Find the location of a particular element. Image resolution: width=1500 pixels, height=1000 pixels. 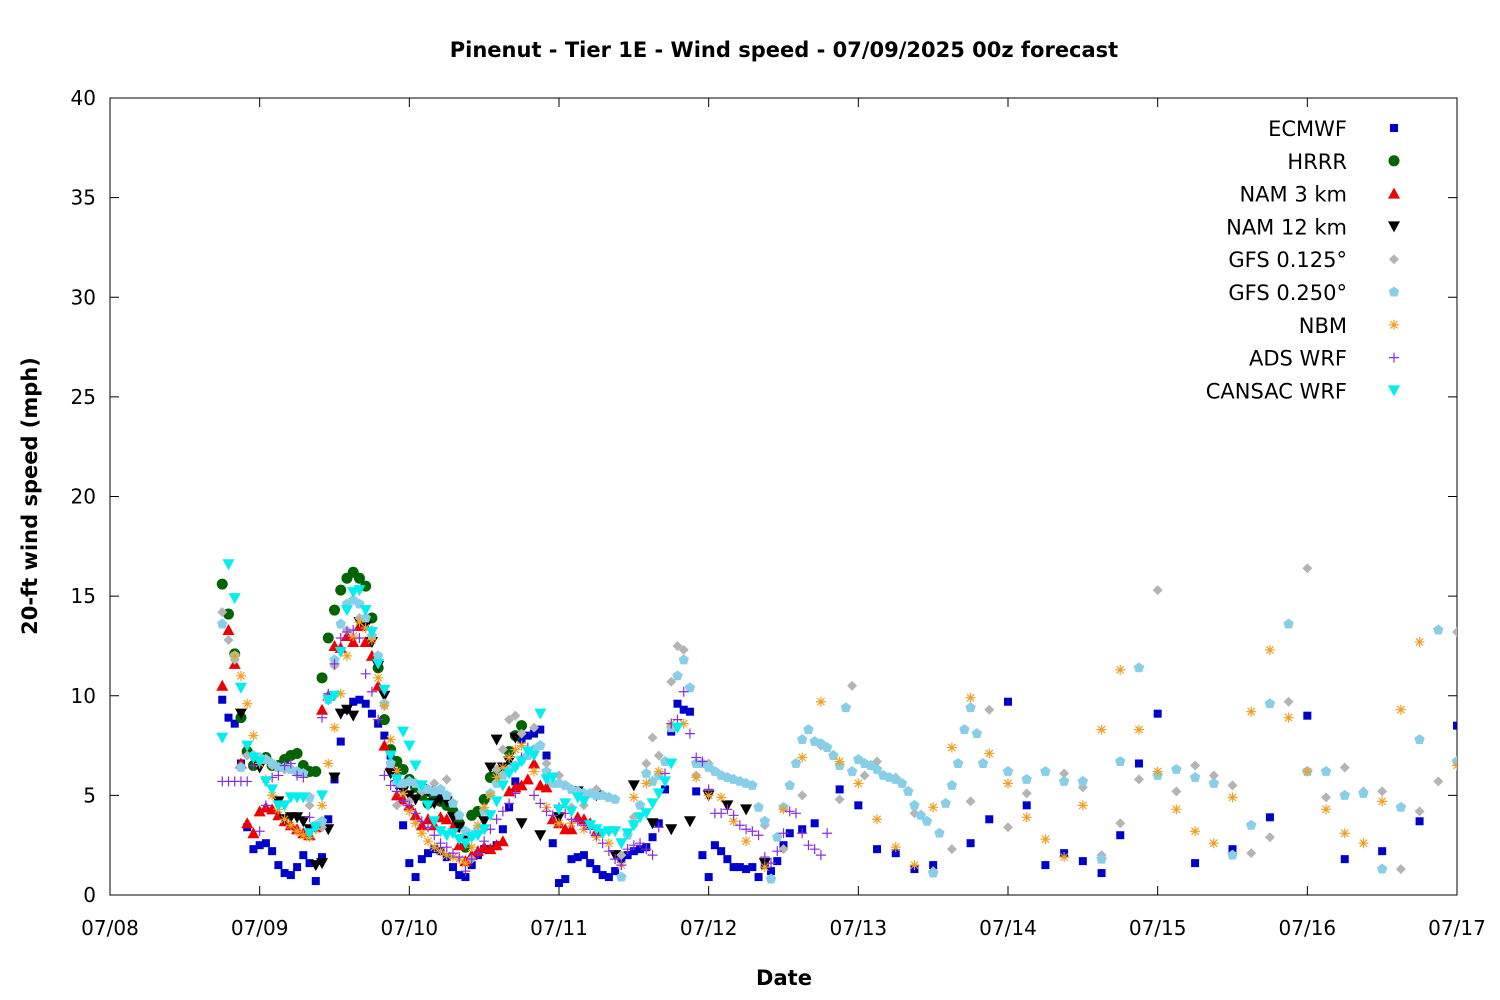

x-tick-label: 07/15 is located at coordinates (1158, 928).